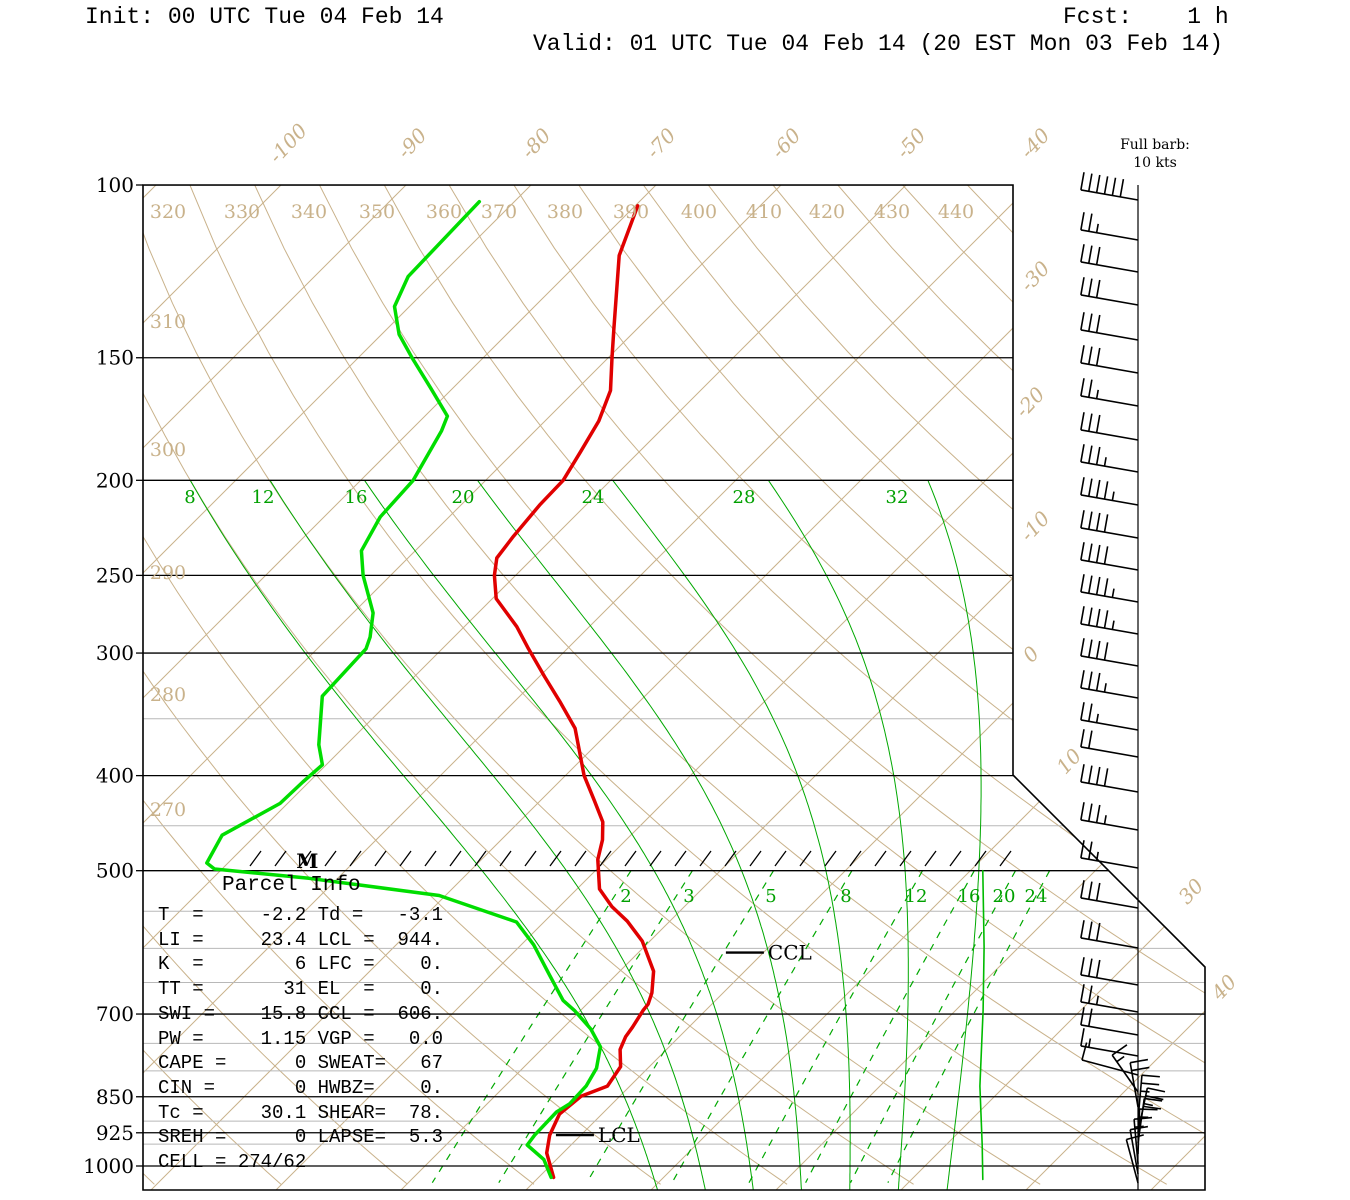 The height and width of the screenshot is (1200, 1350). What do you see at coordinates (301, 1087) in the screenshot?
I see `parcel-info-row: CIN = 0 HWBZ= 0.` at bounding box center [301, 1087].